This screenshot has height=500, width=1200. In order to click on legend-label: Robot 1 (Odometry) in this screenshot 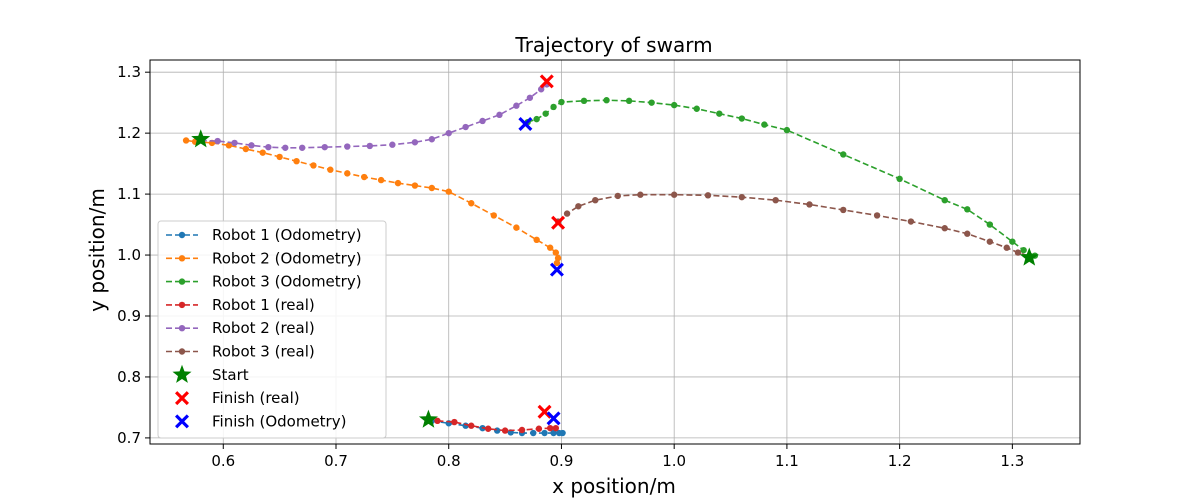, I will do `click(287, 235)`.